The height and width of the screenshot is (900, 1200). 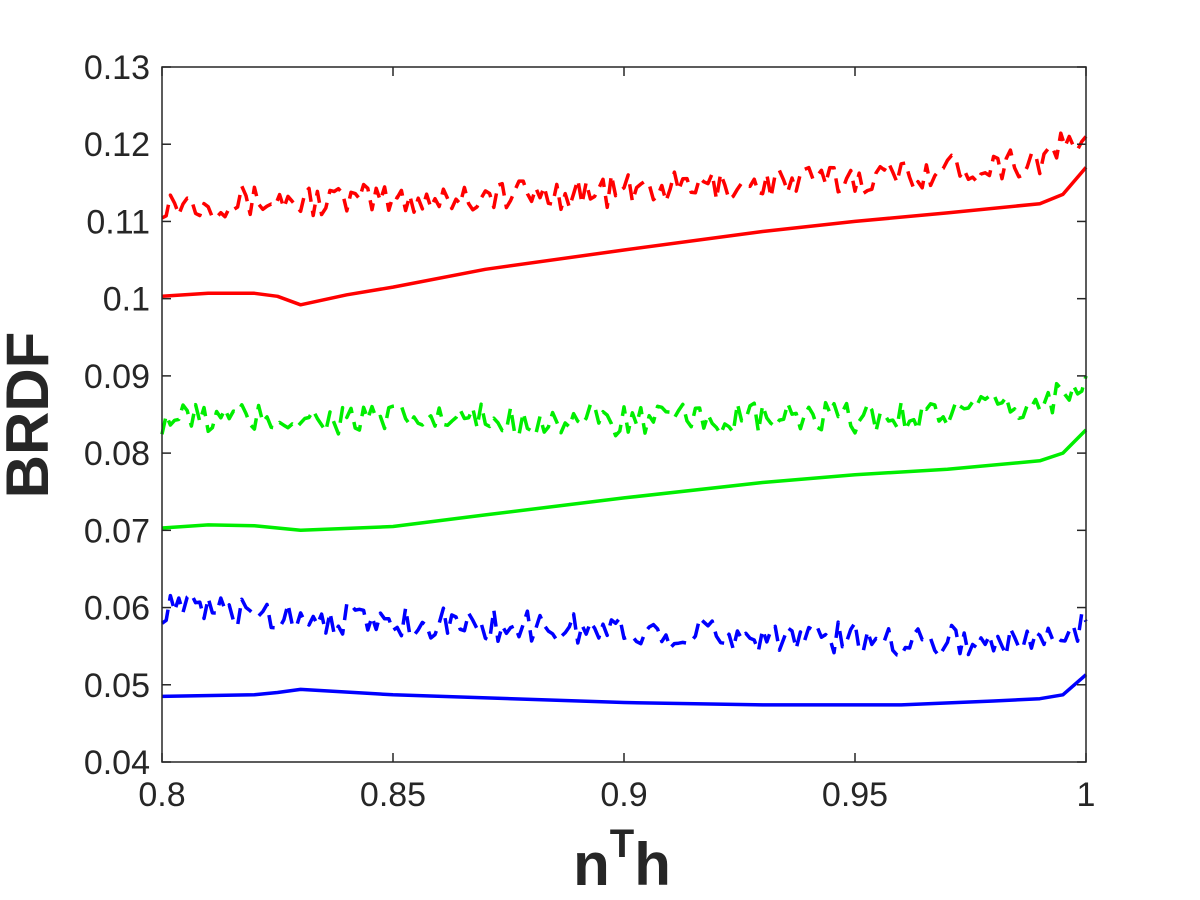 I want to click on y-tick-label: 0.05, so click(x=117, y=686).